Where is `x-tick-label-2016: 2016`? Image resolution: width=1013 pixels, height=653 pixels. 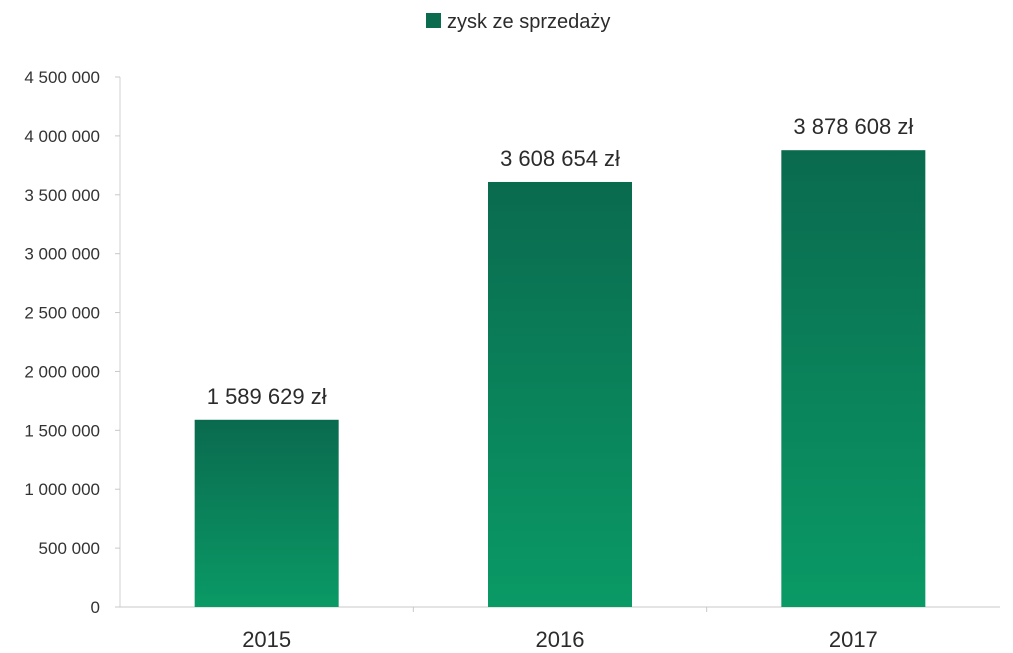
x-tick-label-2016: 2016 is located at coordinates (560, 639).